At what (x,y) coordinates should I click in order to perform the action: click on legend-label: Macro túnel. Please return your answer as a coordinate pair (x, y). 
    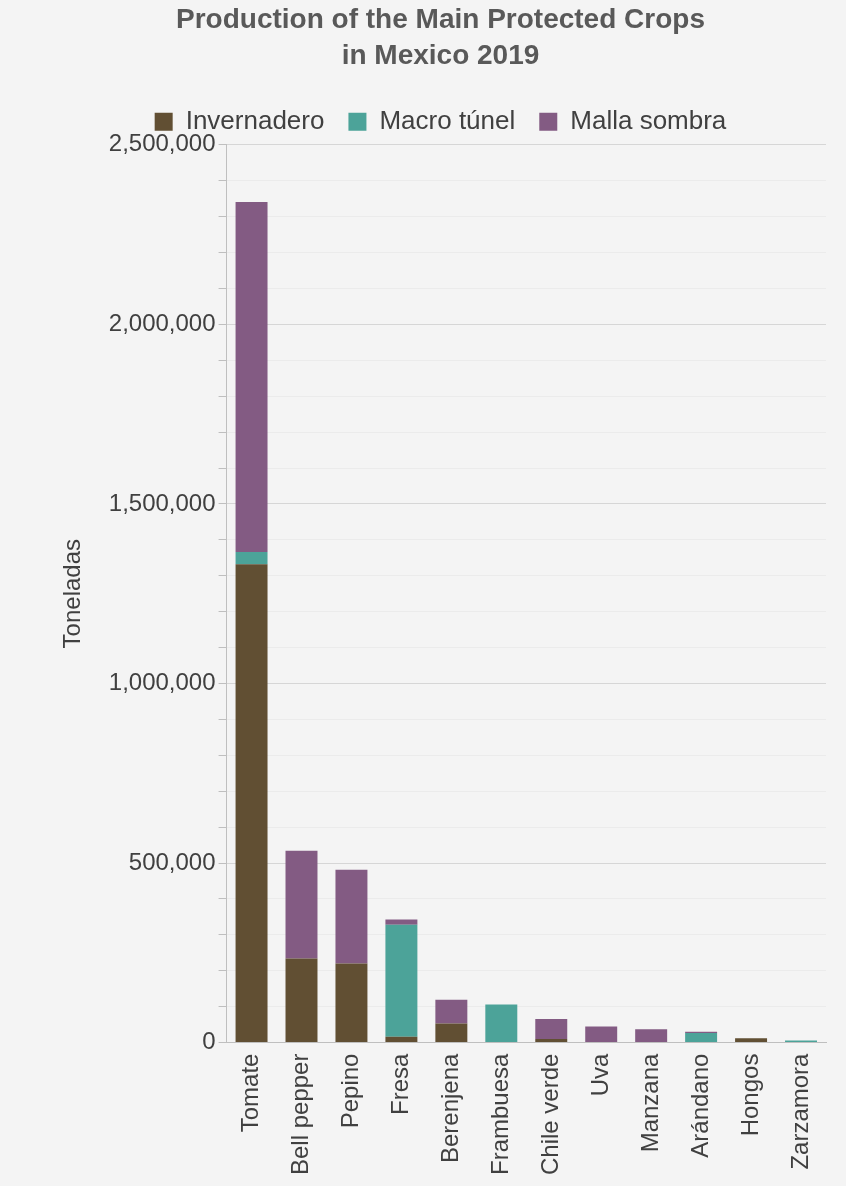
    Looking at the image, I should click on (447, 119).